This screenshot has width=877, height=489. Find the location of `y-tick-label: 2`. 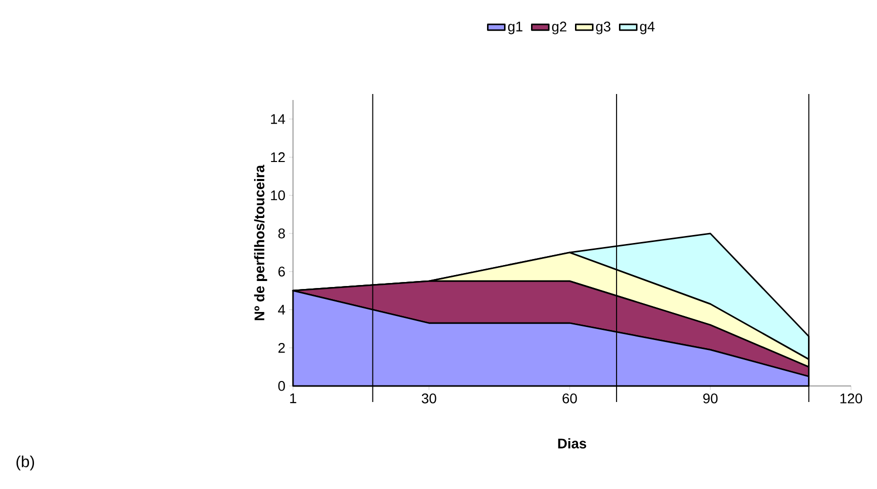

y-tick-label: 2 is located at coordinates (281, 347).